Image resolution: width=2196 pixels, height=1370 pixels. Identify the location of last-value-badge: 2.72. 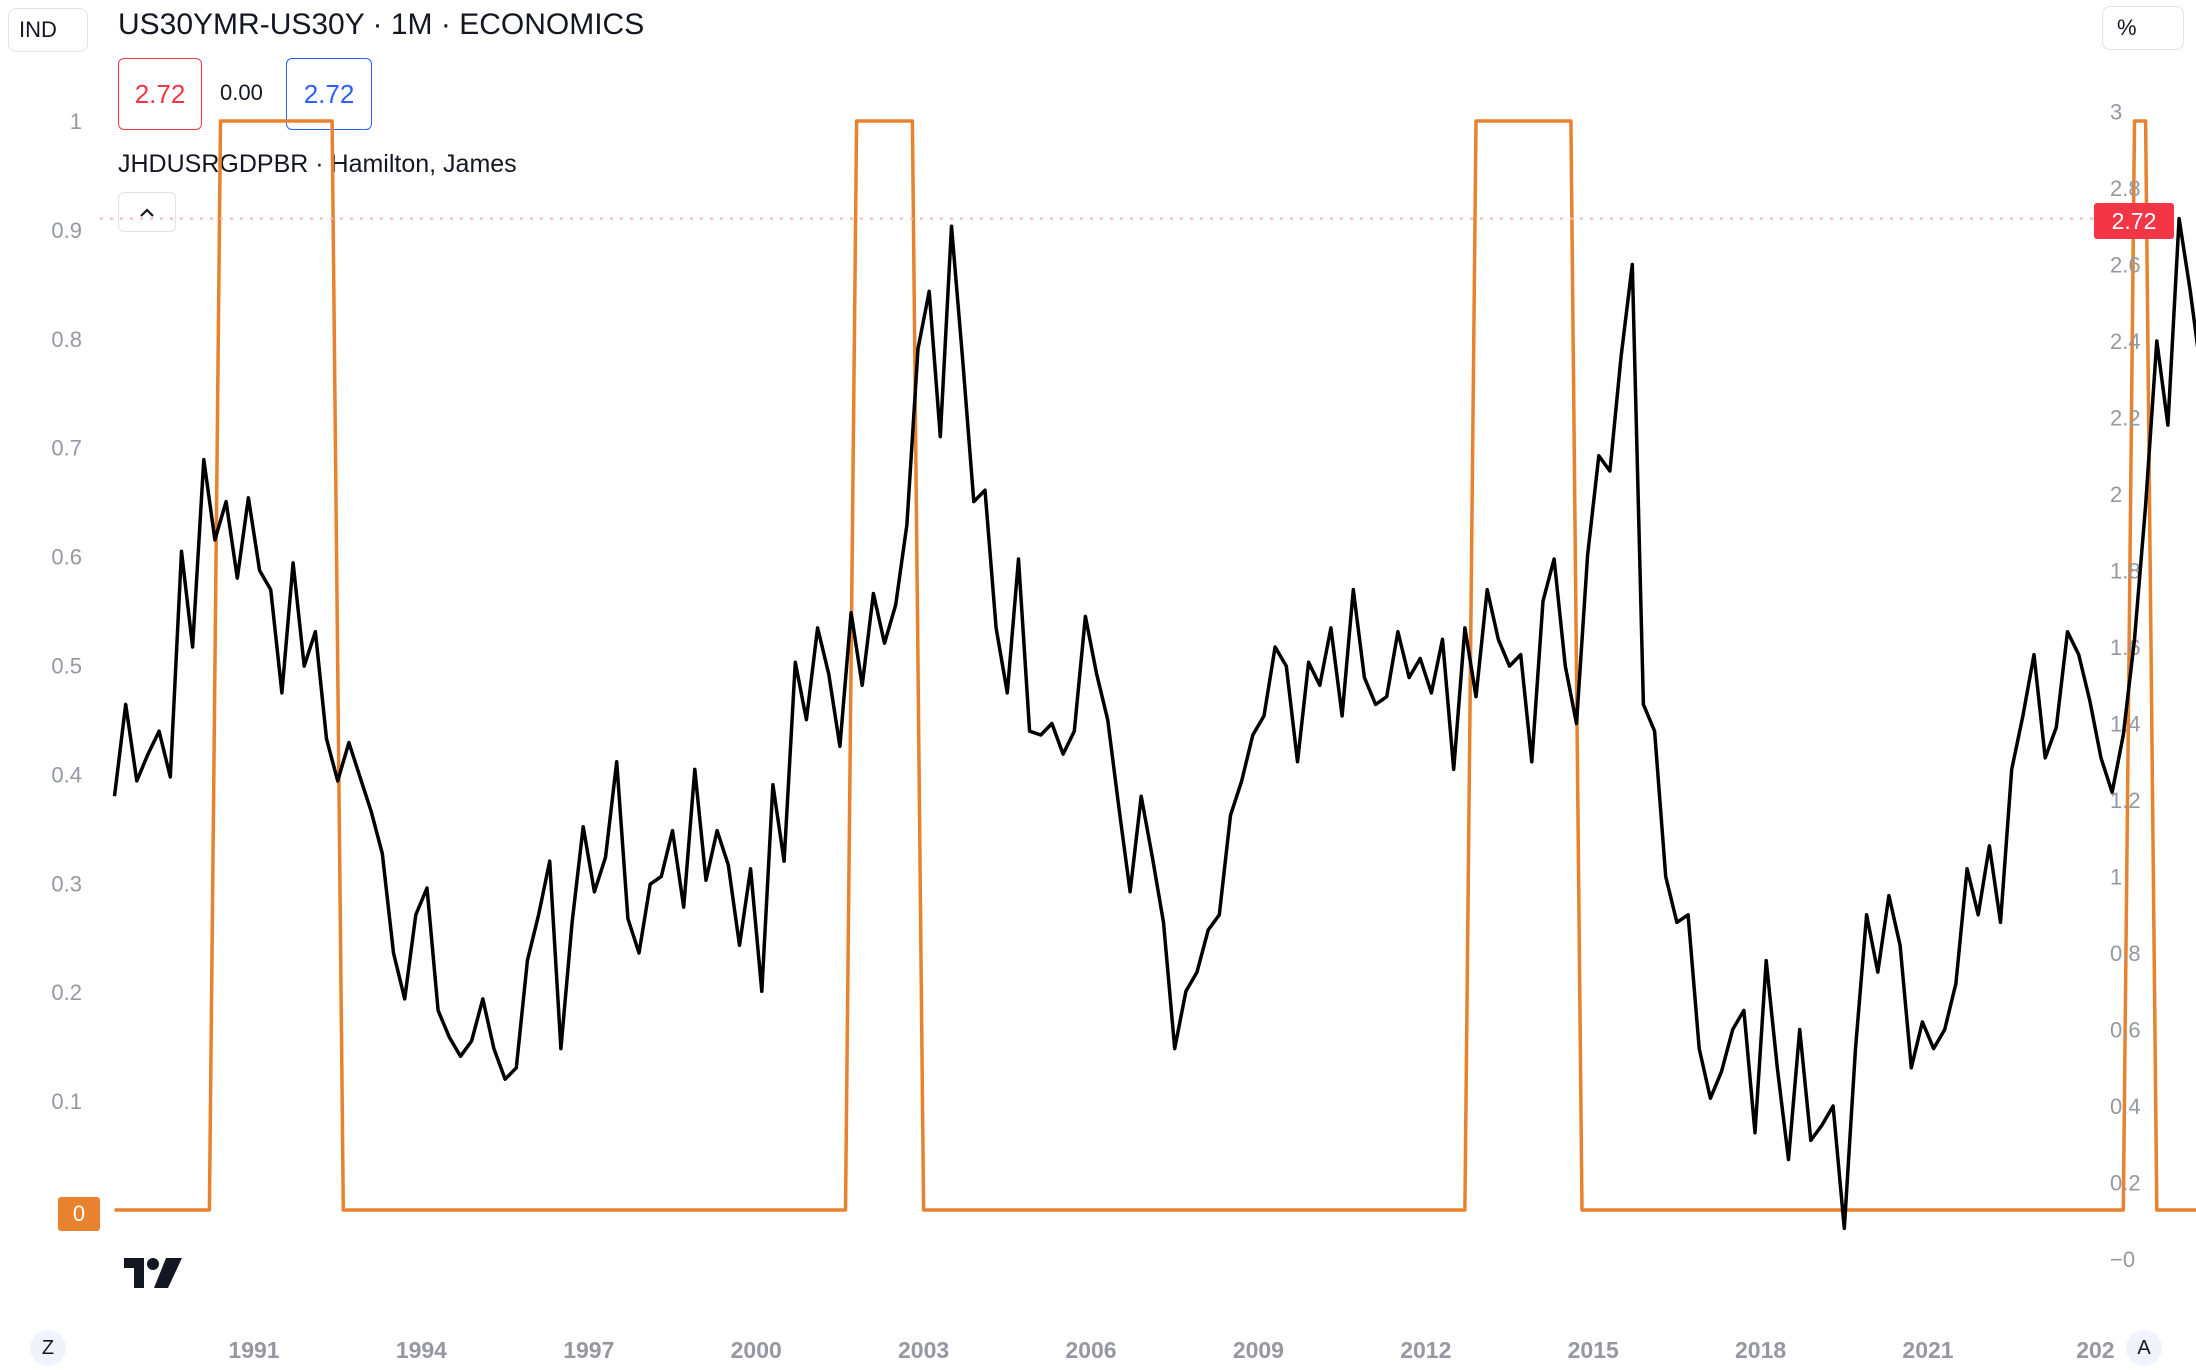
(2134, 221).